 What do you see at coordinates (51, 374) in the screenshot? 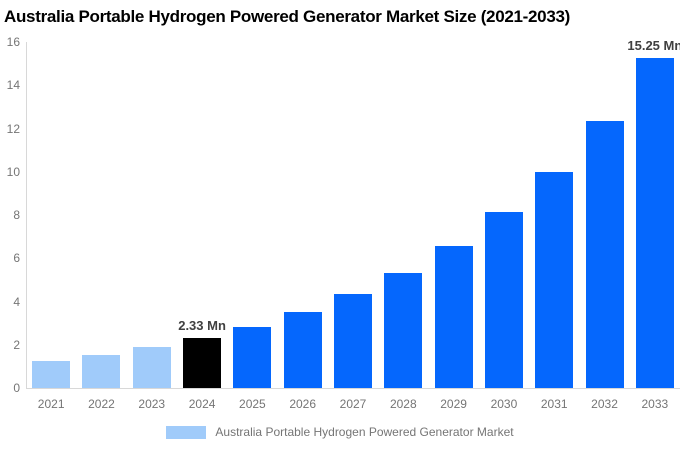
I see `bar-2021` at bounding box center [51, 374].